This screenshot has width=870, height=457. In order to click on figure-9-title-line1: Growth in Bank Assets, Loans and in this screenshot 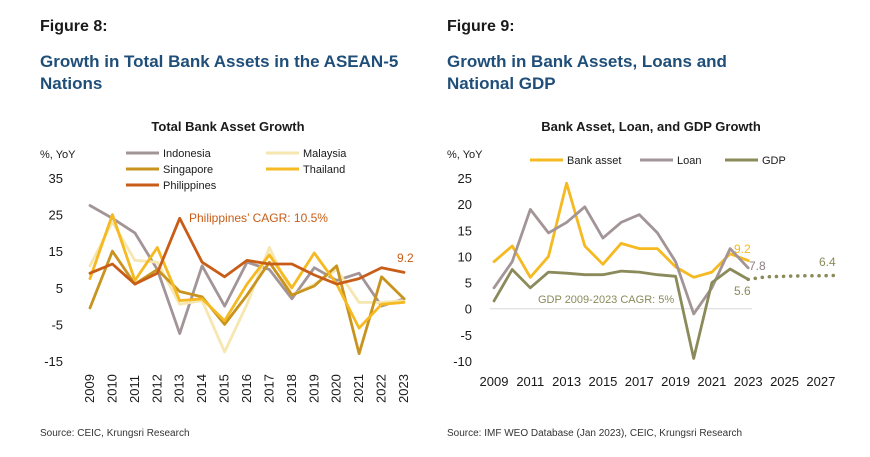, I will do `click(587, 61)`.